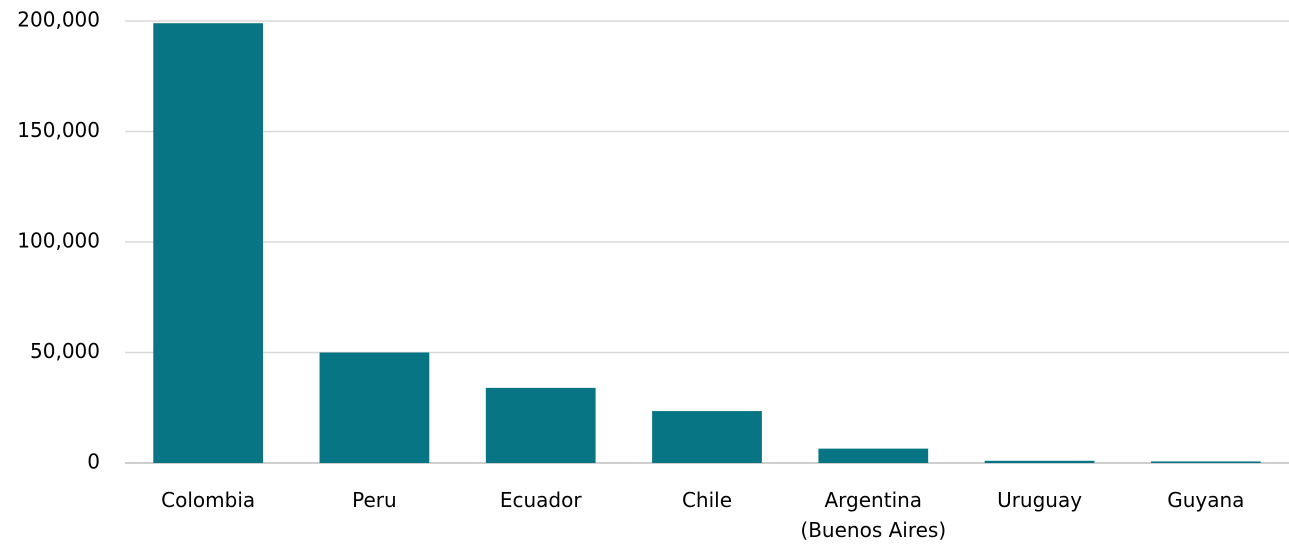  Describe the element at coordinates (374, 500) in the screenshot. I see `x-tick-label: Peru` at that location.